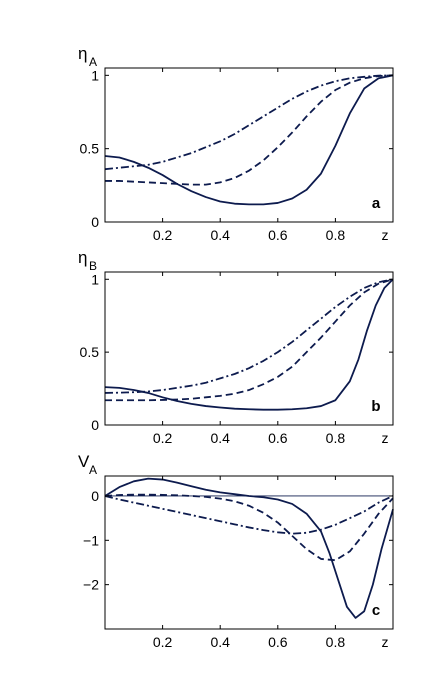 The width and height of the screenshot is (436, 694). Describe the element at coordinates (376, 610) in the screenshot. I see `panel-letter: c` at that location.